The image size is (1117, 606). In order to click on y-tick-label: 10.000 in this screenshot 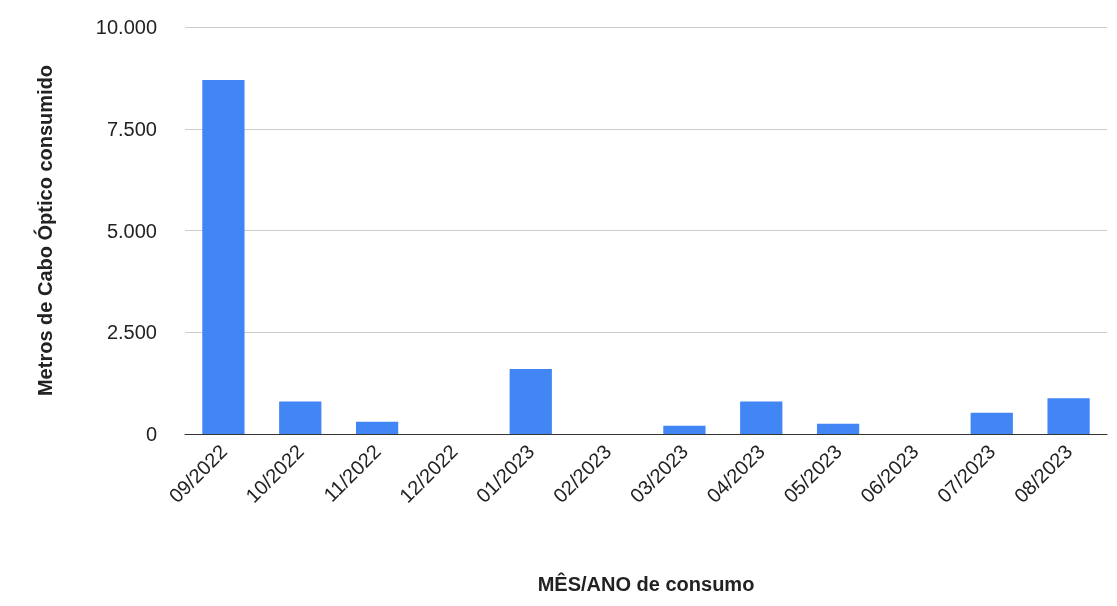, I will do `click(126, 27)`.